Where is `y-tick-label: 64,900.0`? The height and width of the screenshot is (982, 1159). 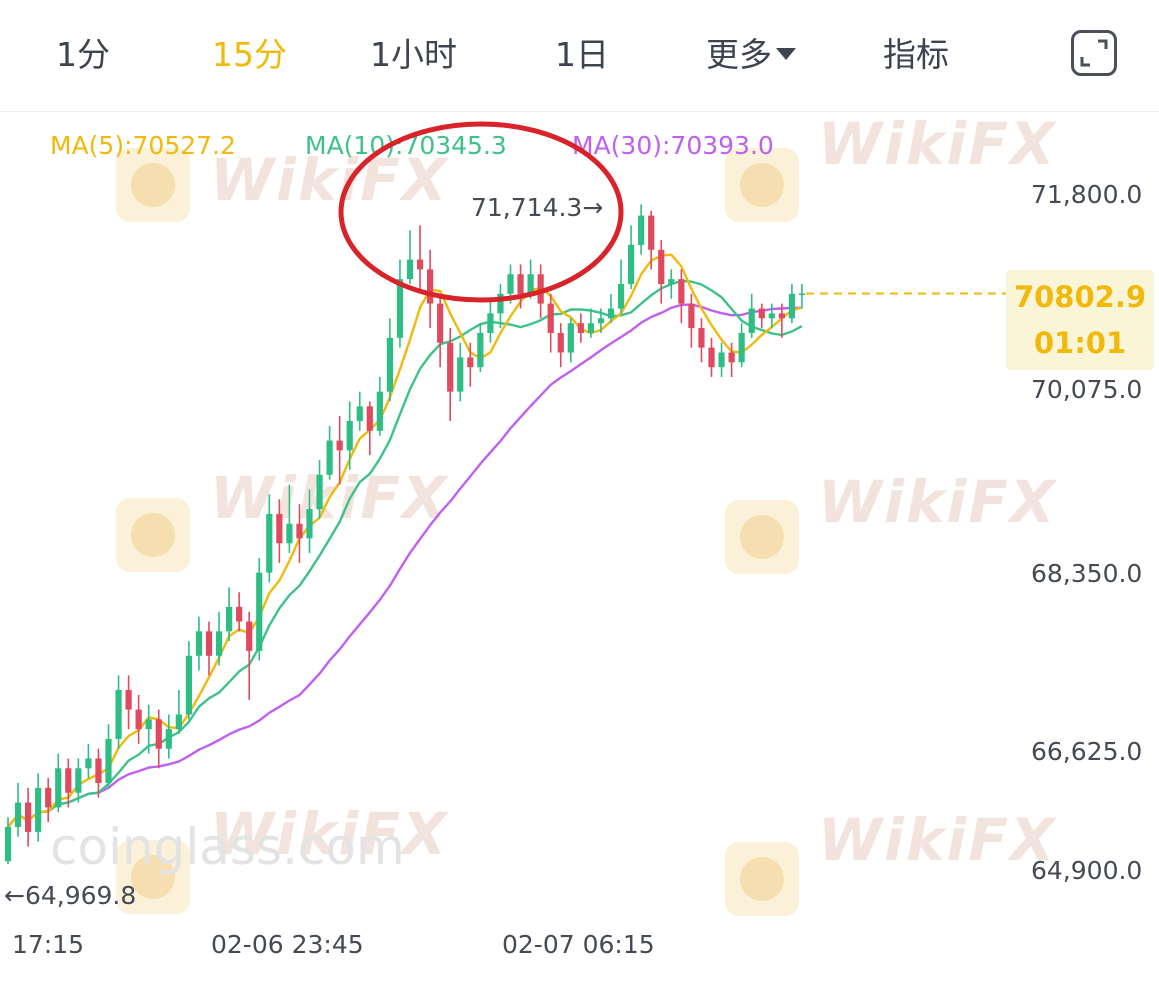
y-tick-label: 64,900.0 is located at coordinates (1087, 870).